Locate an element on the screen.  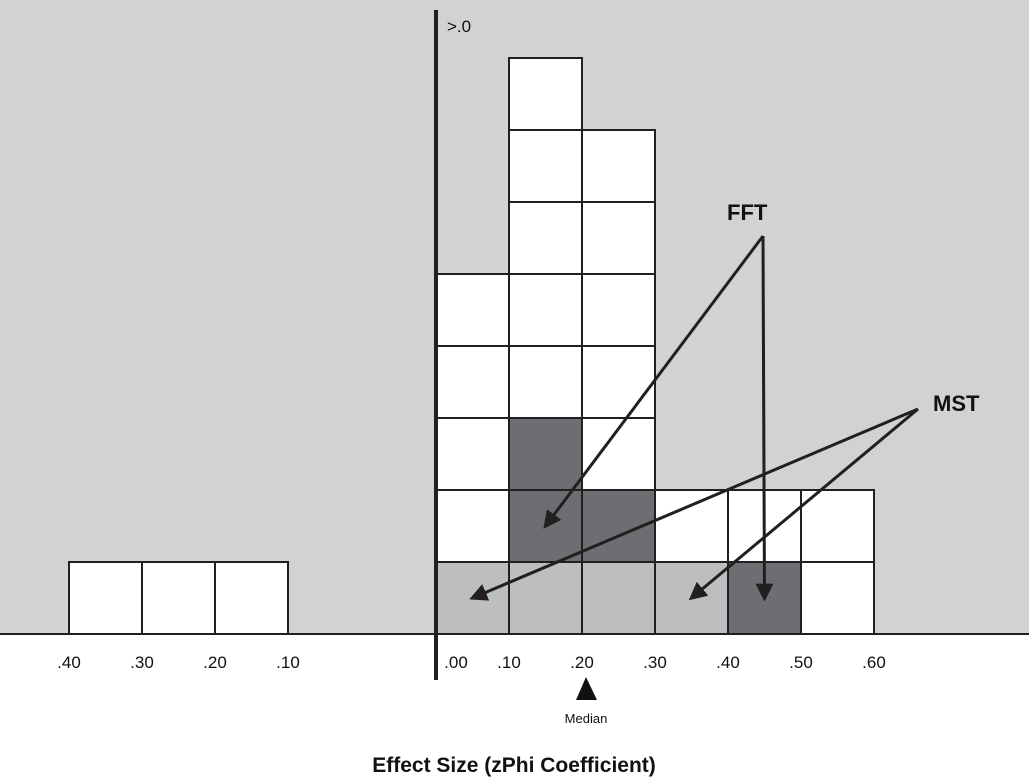
x-tick-label-positive: .10 is located at coordinates (509, 662).